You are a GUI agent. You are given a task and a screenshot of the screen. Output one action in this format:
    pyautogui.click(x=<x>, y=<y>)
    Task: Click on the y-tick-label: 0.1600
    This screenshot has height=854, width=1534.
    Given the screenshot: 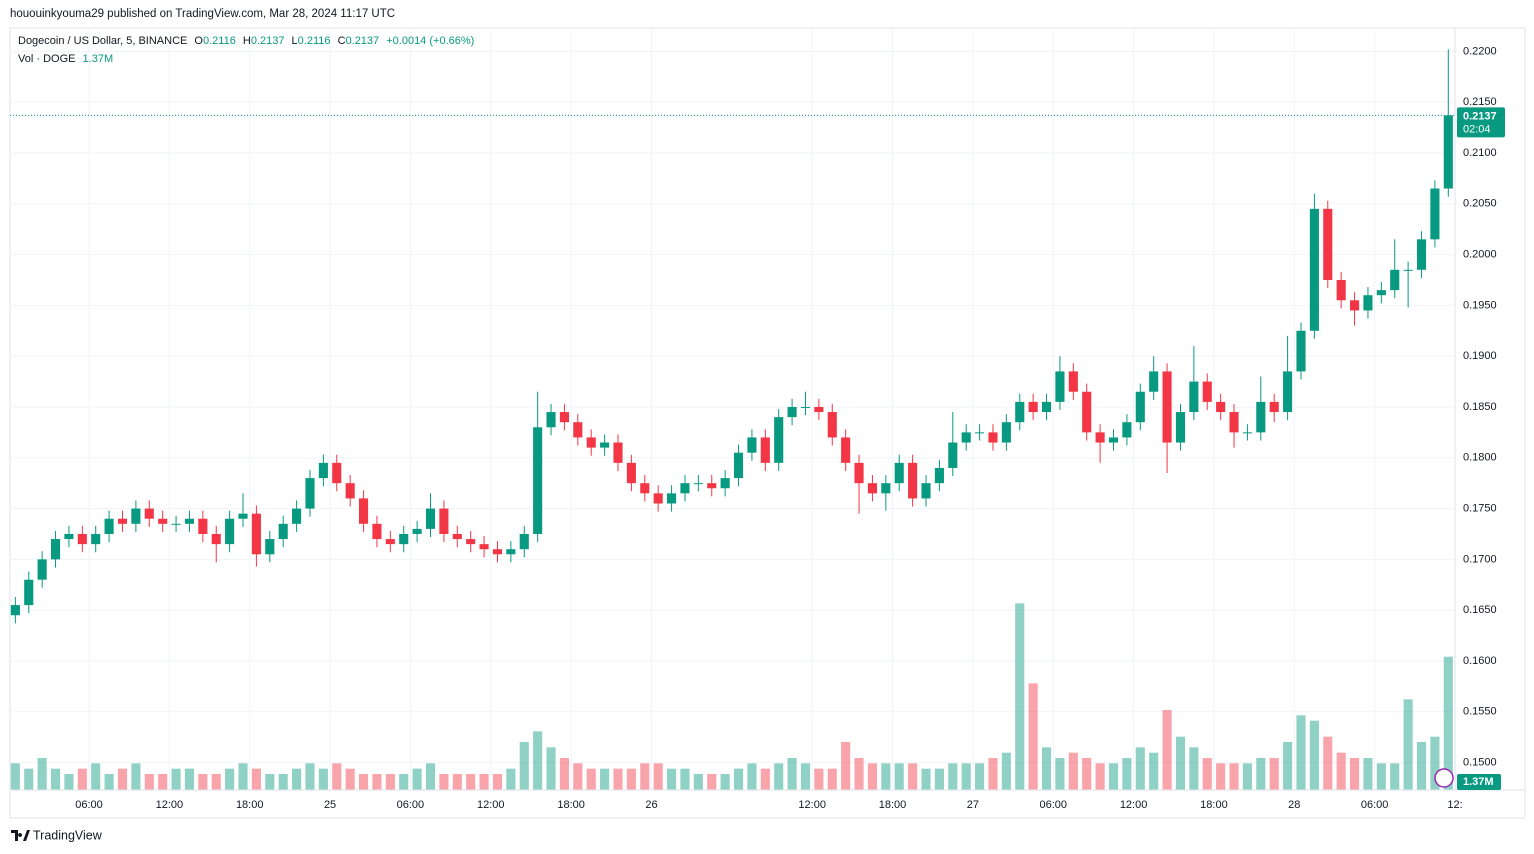 What is the action you would take?
    pyautogui.click(x=1480, y=661)
    